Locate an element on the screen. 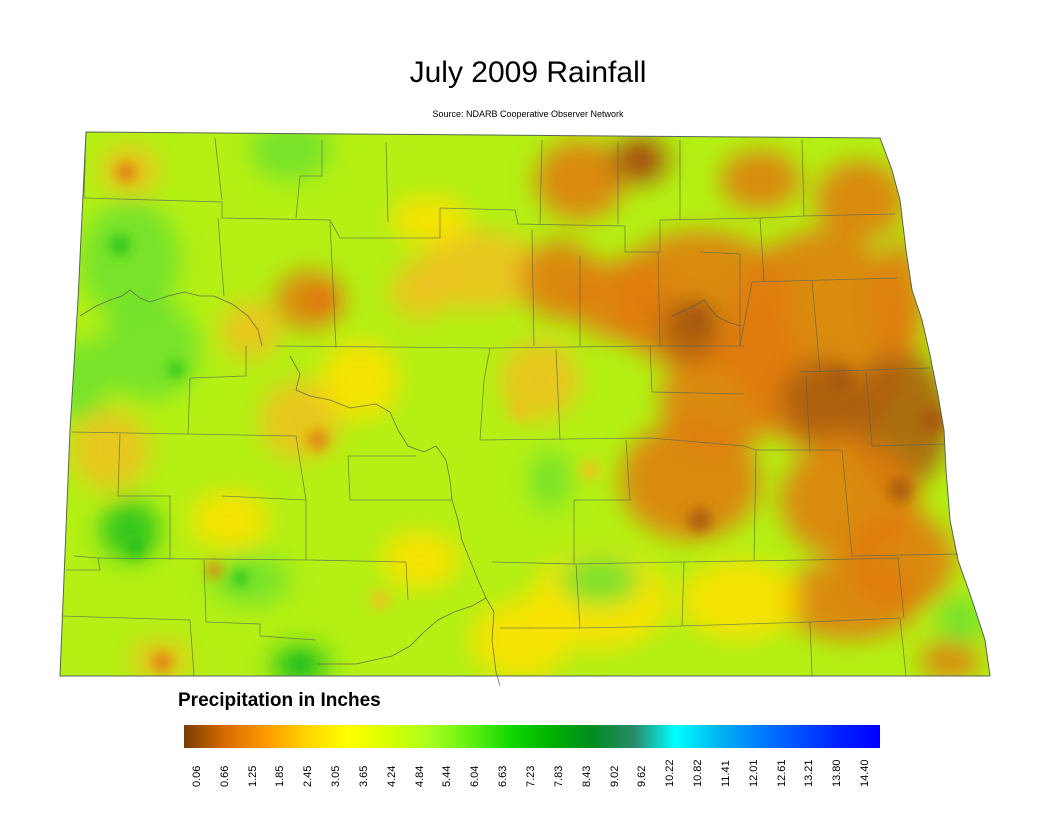  colorbar-tick-label: 10.22 is located at coordinates (670, 773).